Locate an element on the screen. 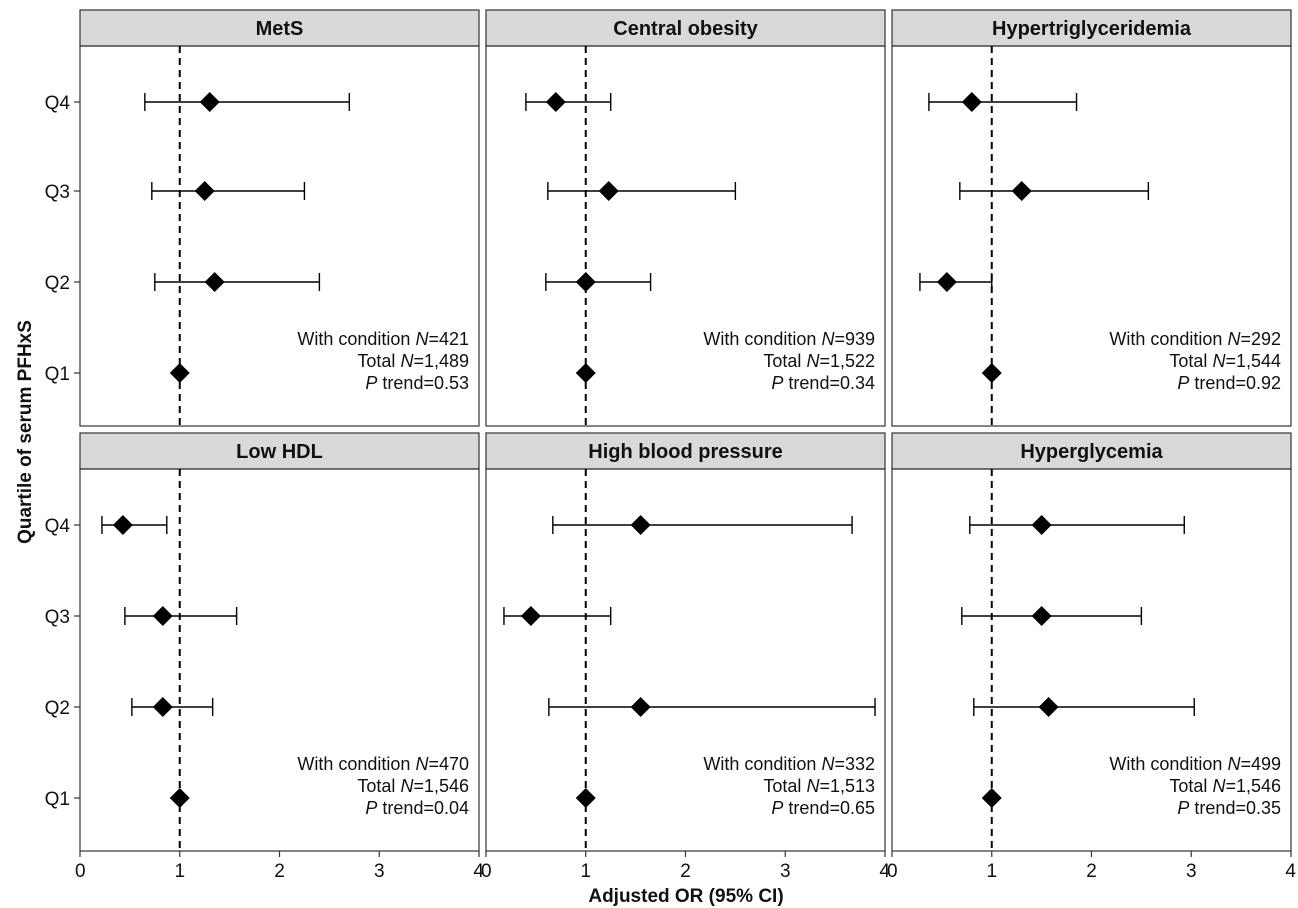 The height and width of the screenshot is (908, 1298). annot-part: =499 is located at coordinates (1260, 764).